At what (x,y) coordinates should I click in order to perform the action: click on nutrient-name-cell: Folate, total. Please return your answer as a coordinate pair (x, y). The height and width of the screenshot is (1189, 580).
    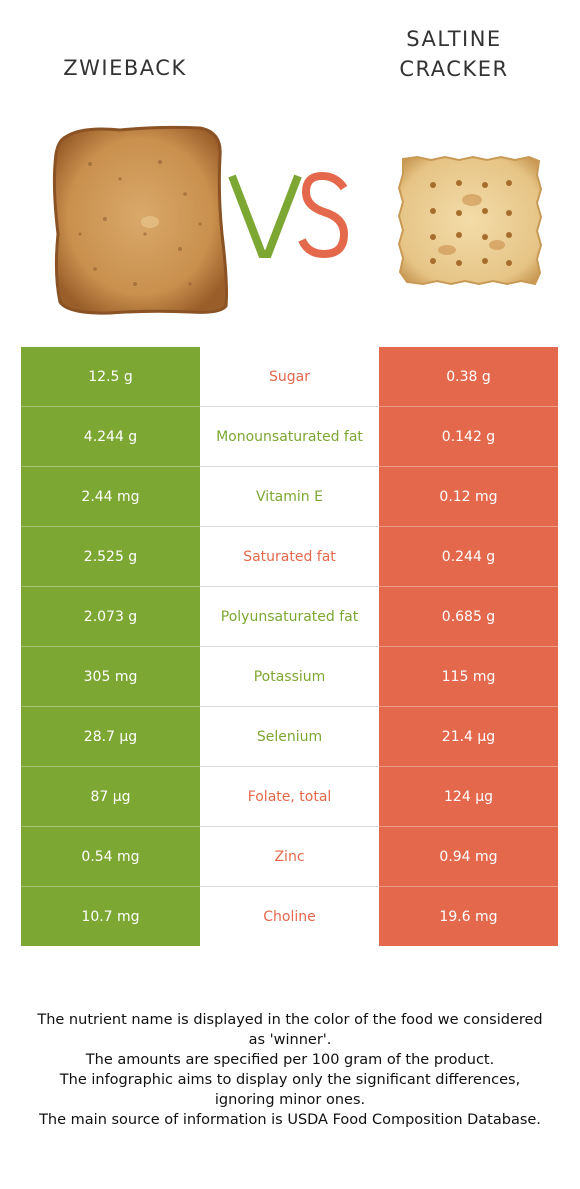
    Looking at the image, I should click on (289, 796).